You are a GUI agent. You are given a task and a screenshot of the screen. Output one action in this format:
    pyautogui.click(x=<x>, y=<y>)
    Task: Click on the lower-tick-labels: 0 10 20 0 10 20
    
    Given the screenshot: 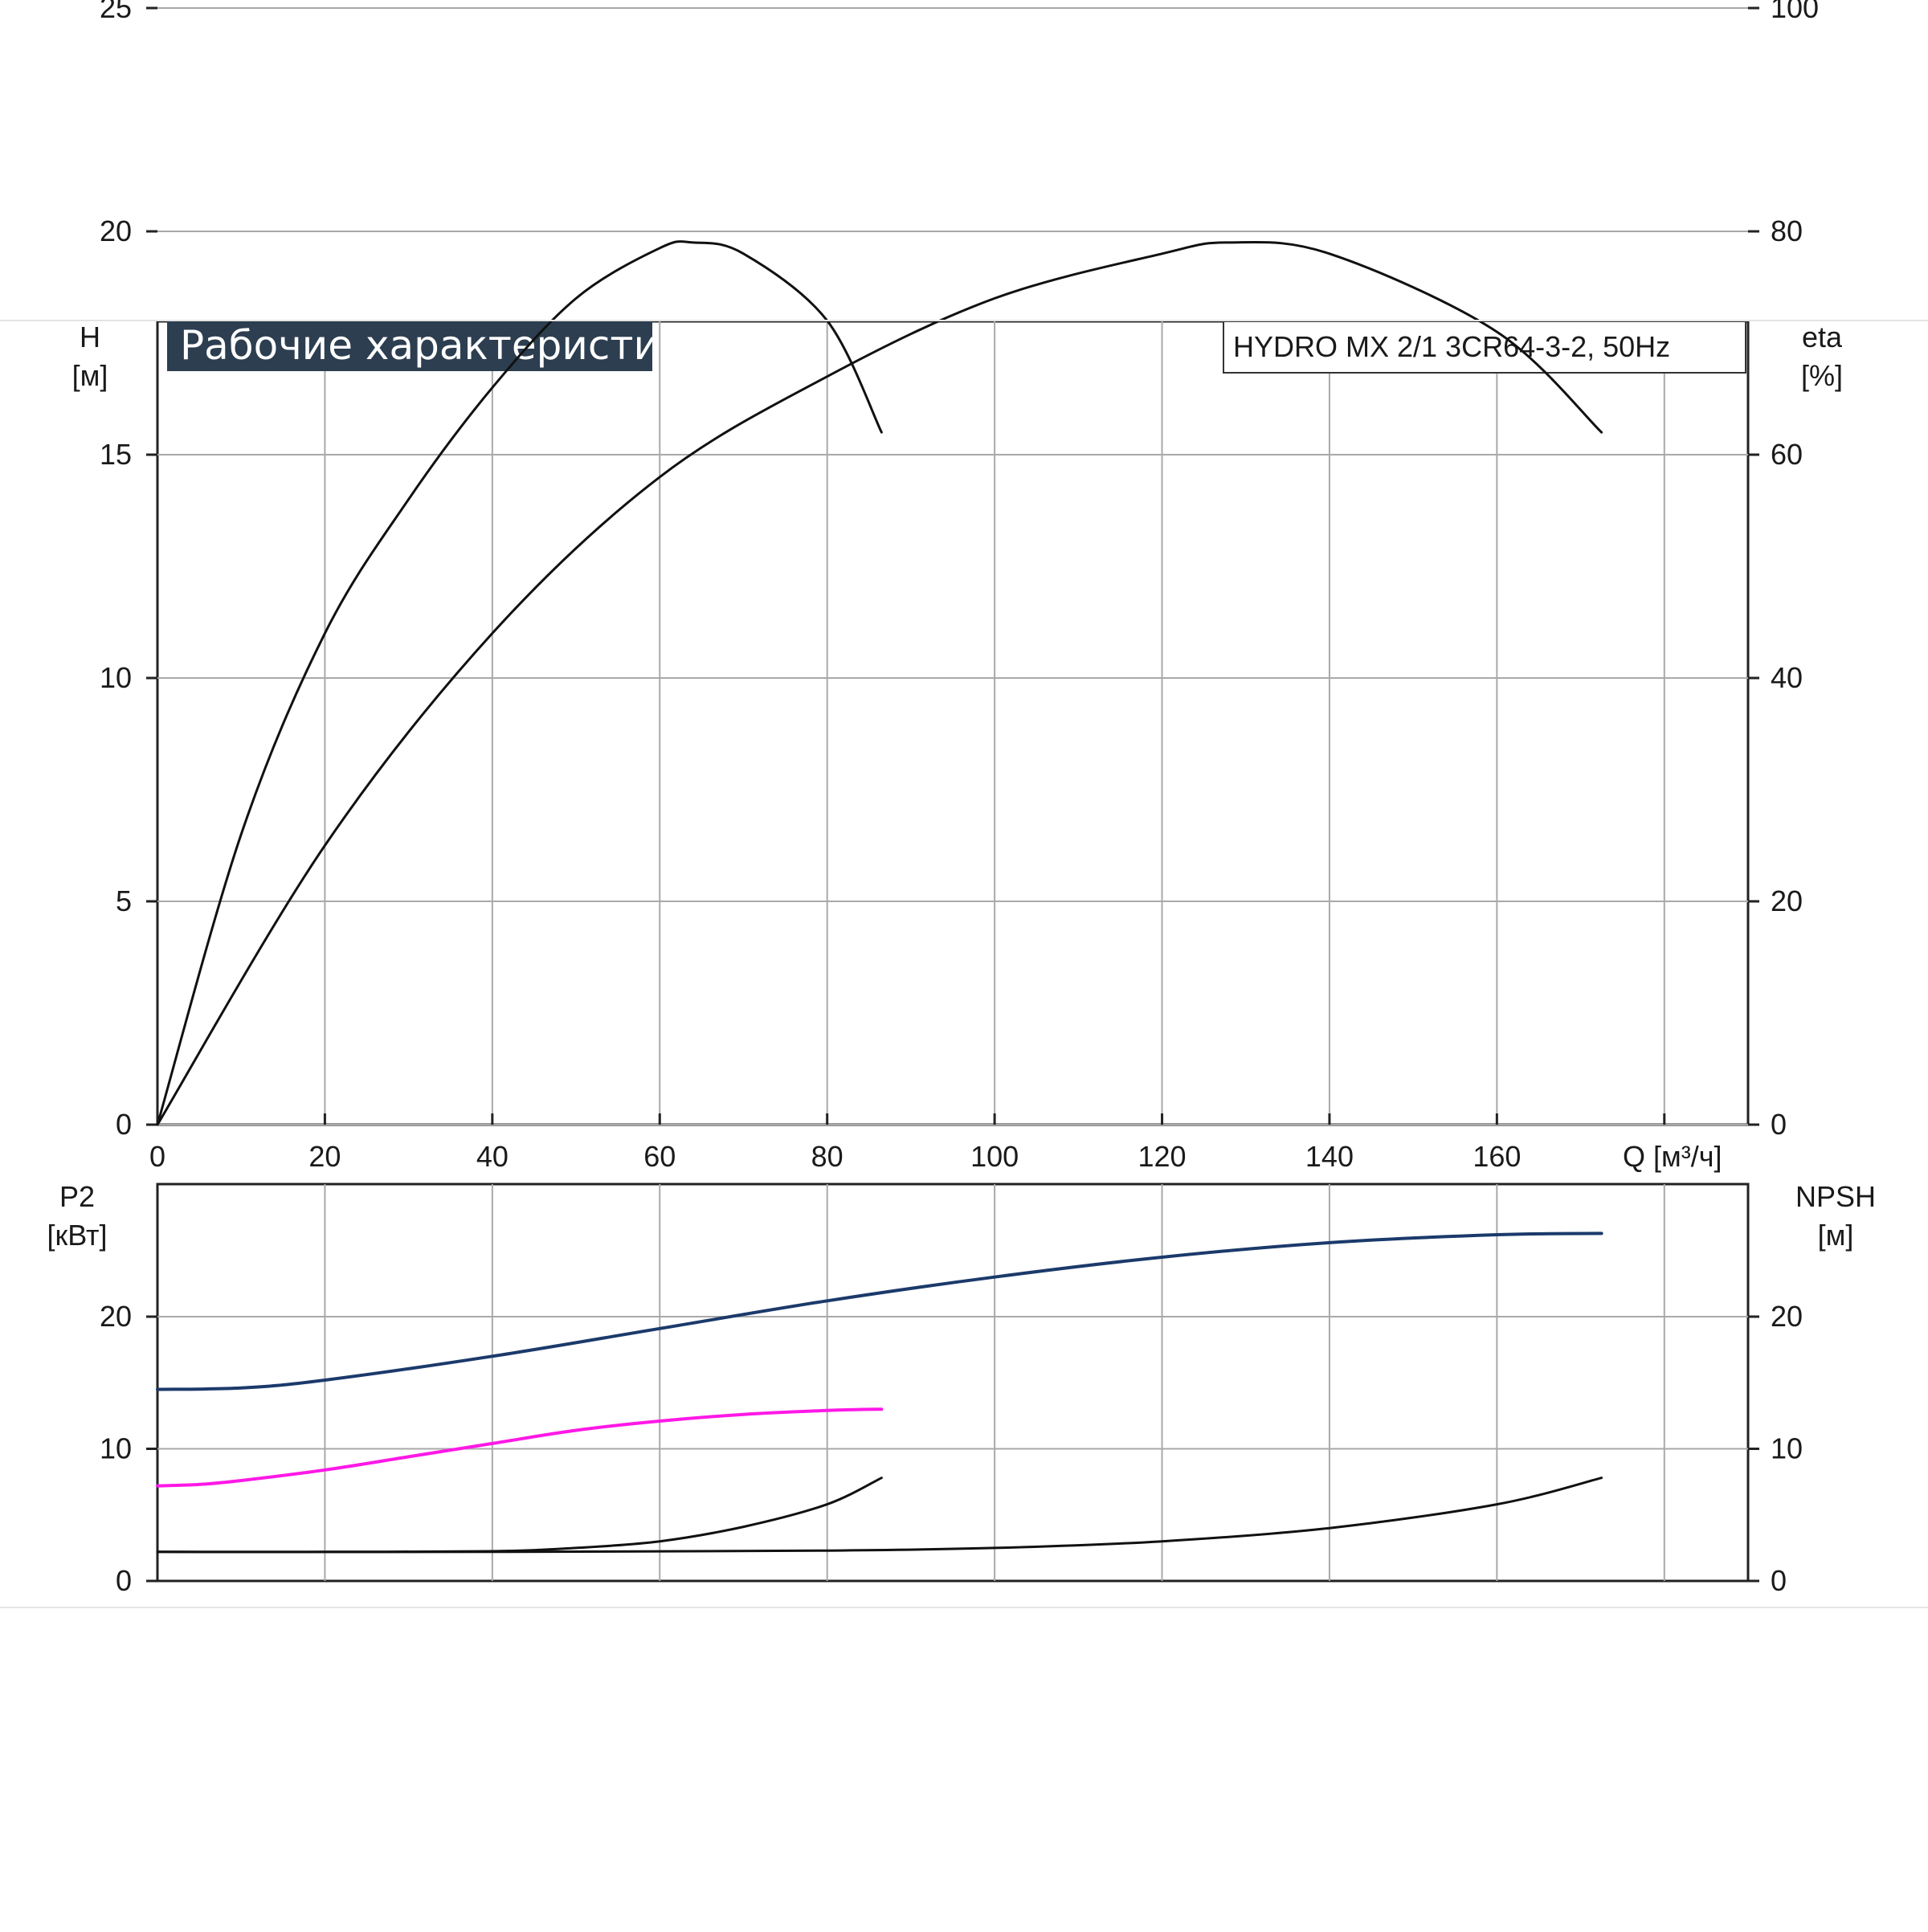 What is the action you would take?
    pyautogui.click(x=951, y=1448)
    